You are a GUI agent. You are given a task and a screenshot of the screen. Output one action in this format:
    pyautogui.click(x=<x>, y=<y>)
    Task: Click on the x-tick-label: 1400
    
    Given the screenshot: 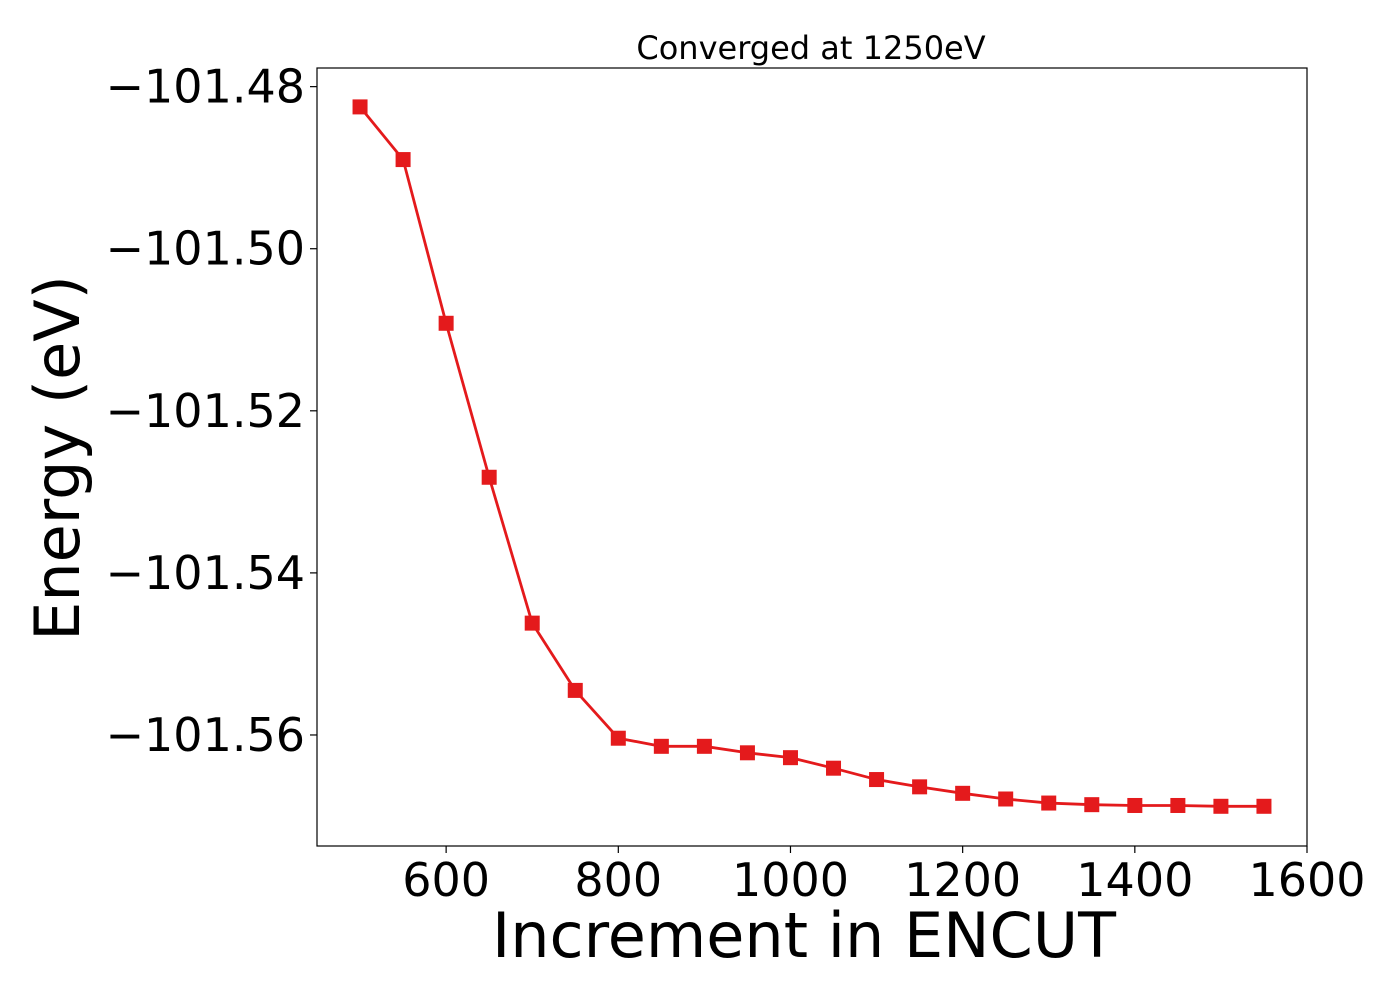 What is the action you would take?
    pyautogui.click(x=1134, y=880)
    